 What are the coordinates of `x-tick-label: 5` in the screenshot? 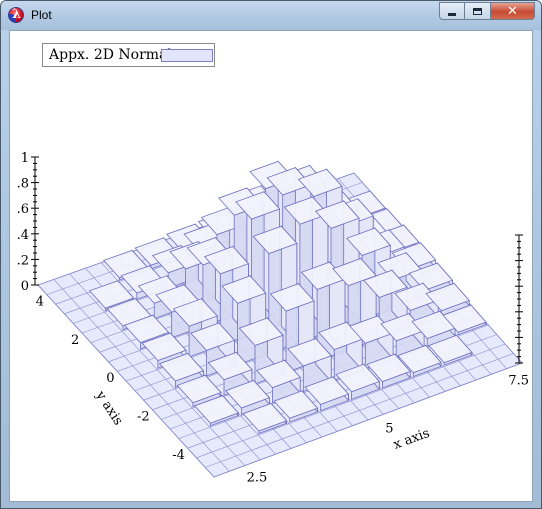 It's located at (389, 428).